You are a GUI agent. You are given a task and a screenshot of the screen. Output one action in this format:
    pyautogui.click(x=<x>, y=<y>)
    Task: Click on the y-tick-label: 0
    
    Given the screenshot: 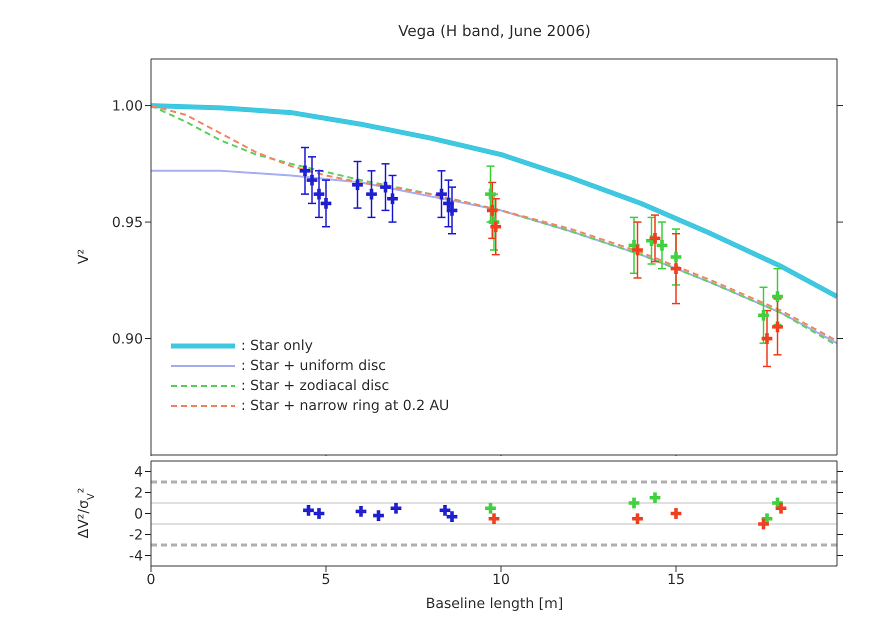 What is the action you would take?
    pyautogui.click(x=138, y=514)
    